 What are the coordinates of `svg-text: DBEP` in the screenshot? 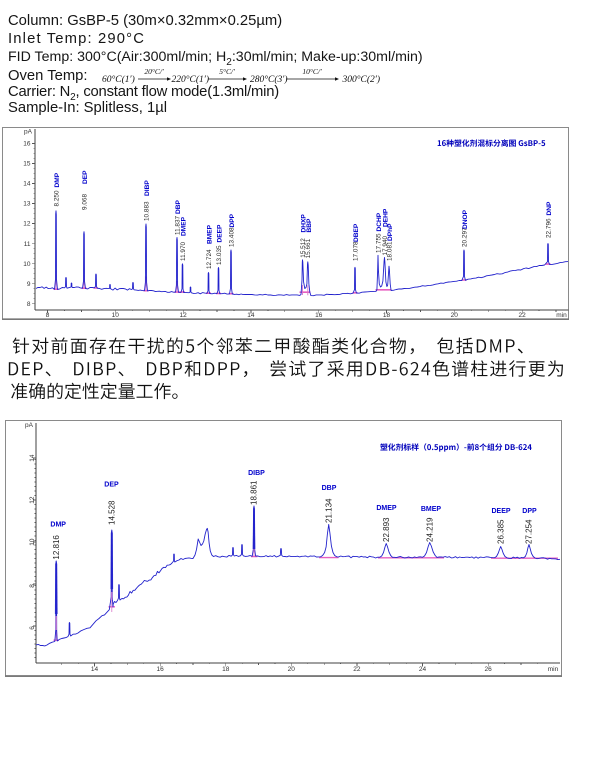 It's located at (356, 232).